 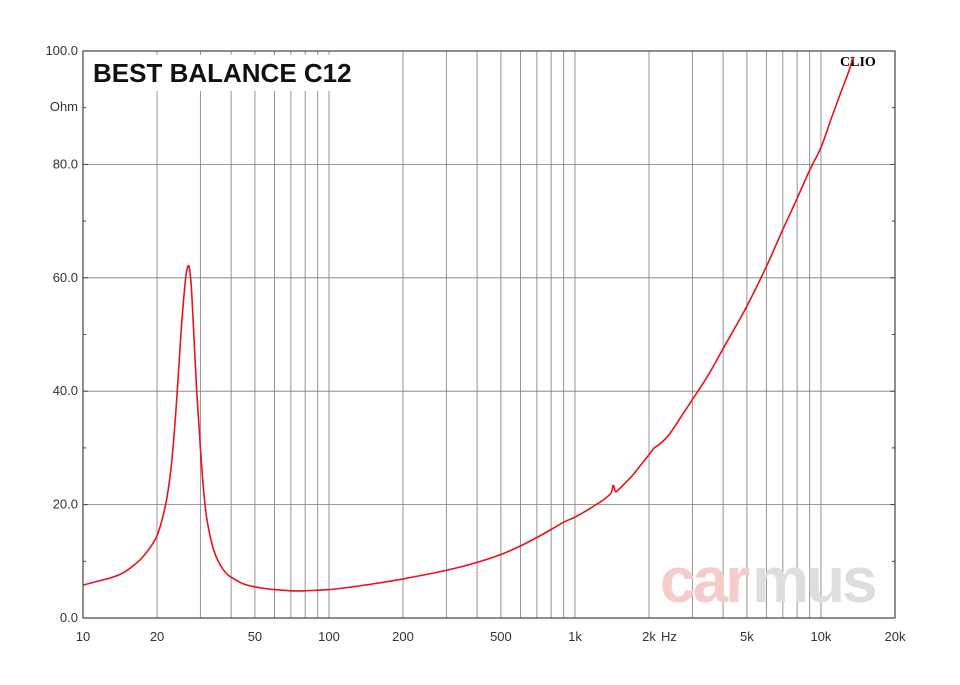 What do you see at coordinates (669, 636) in the screenshot?
I see `x-unit-label: Hz` at bounding box center [669, 636].